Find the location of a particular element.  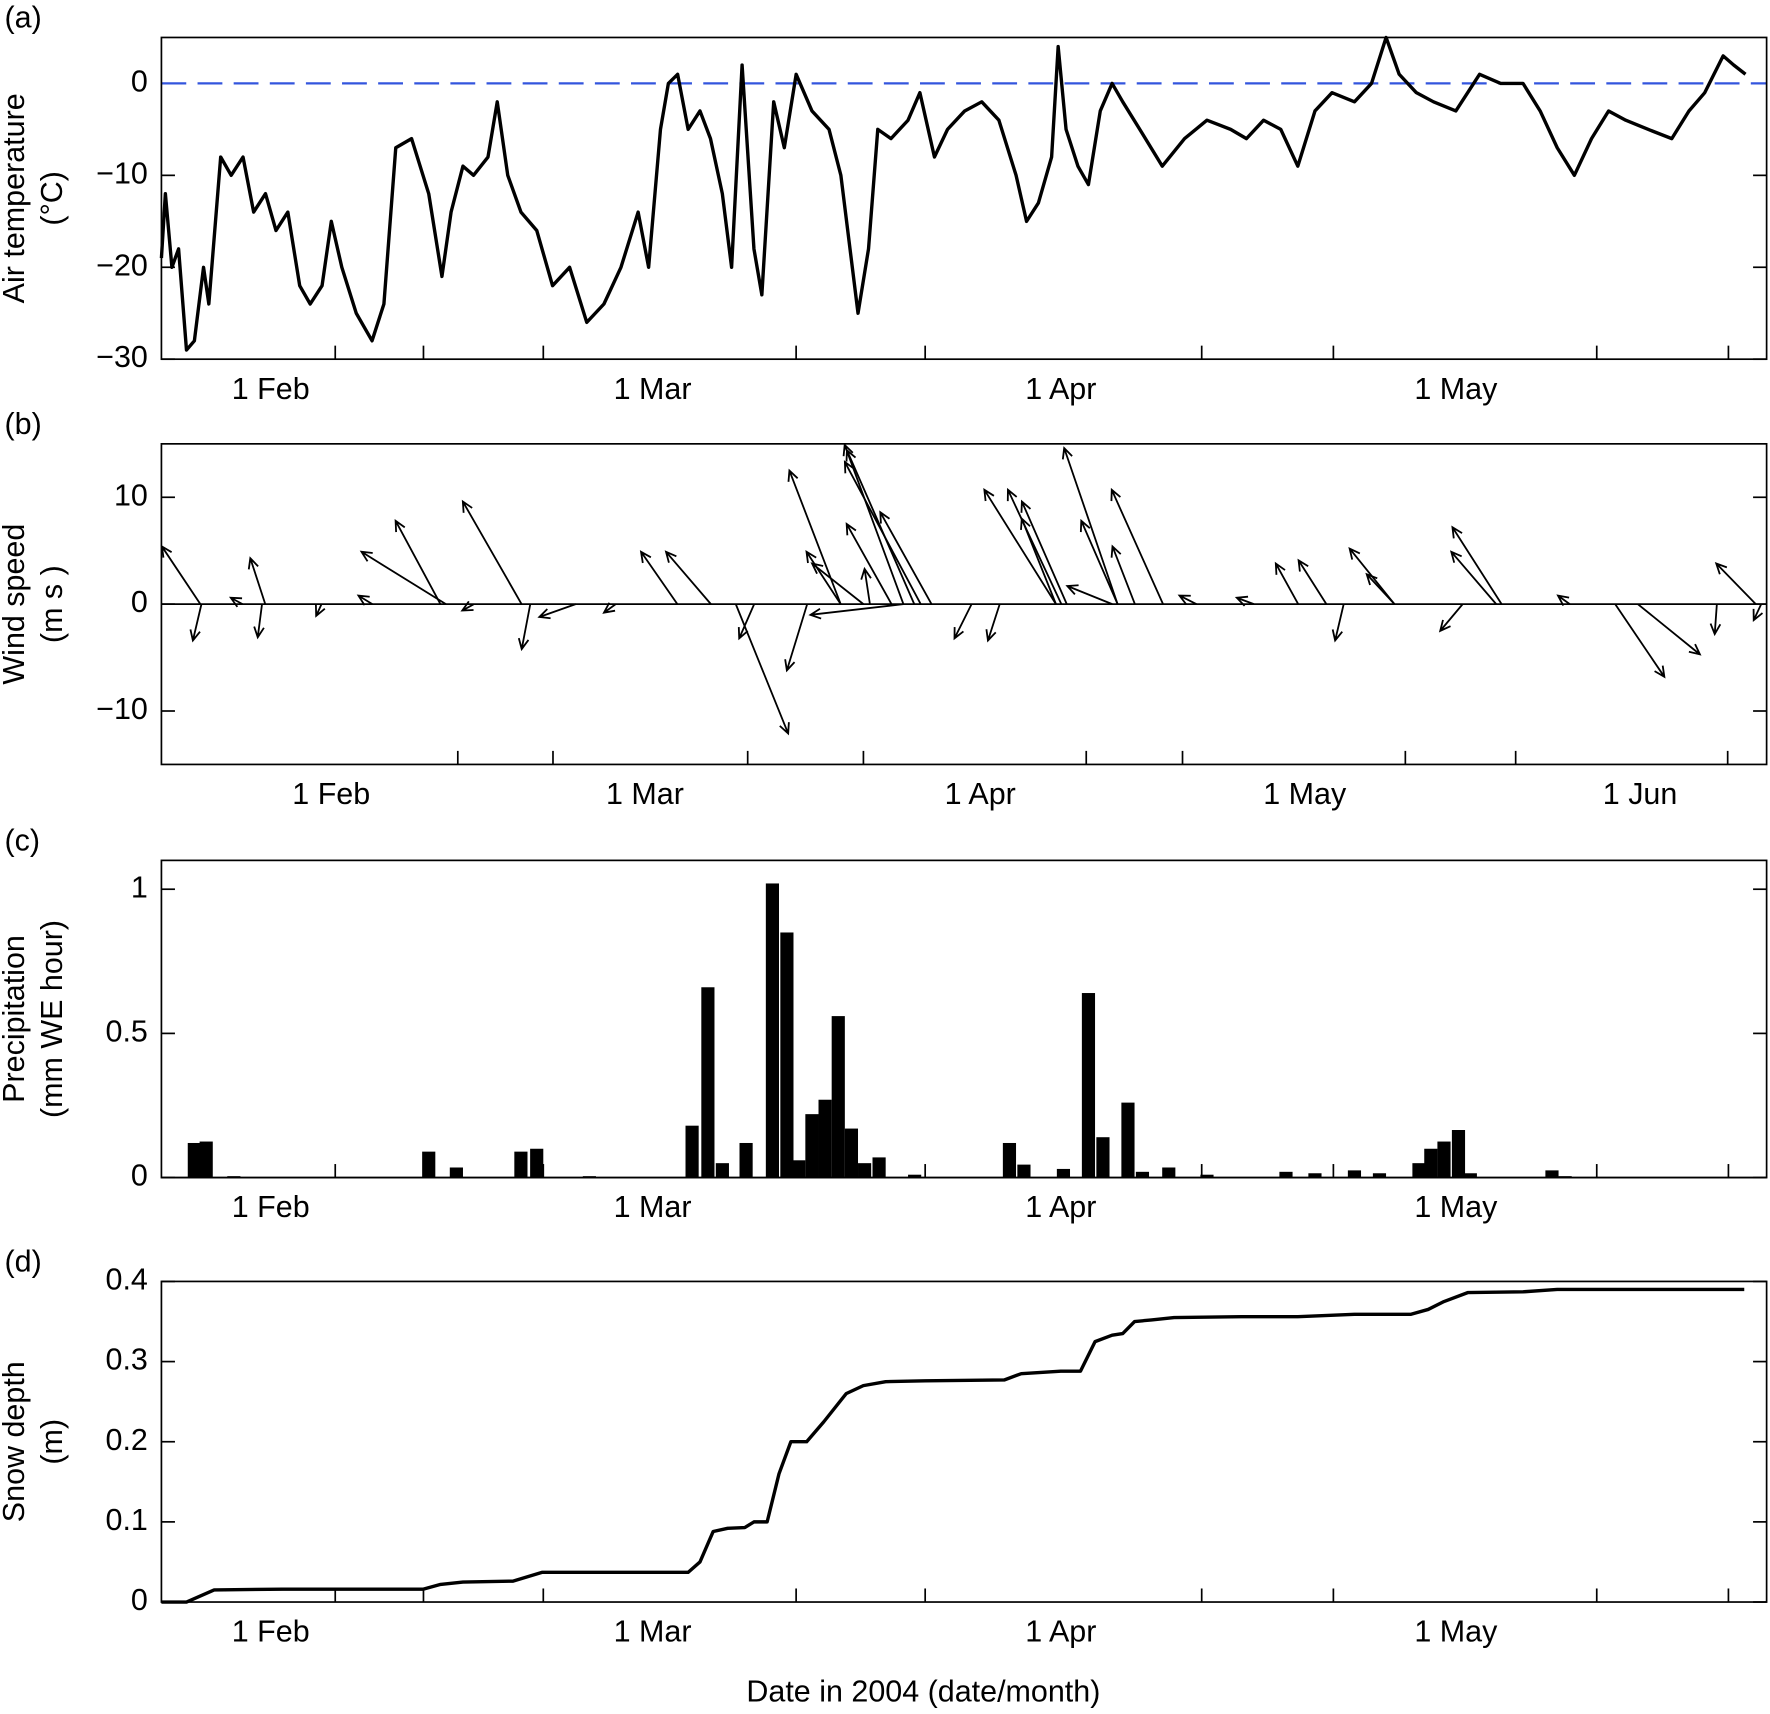

y-tick-label: 0.2 is located at coordinates (127, 1440).